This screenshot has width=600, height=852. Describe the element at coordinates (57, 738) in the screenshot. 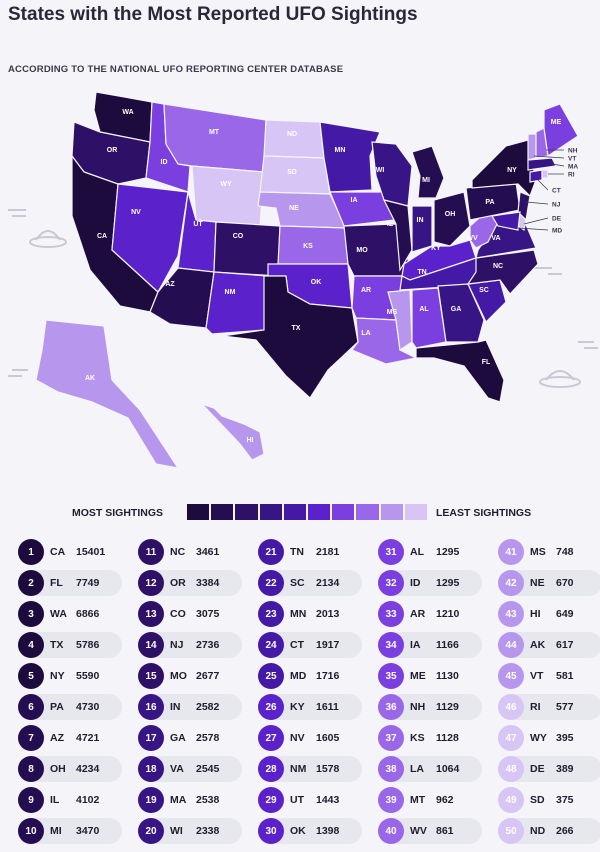

I see `state-code: AZ` at that location.